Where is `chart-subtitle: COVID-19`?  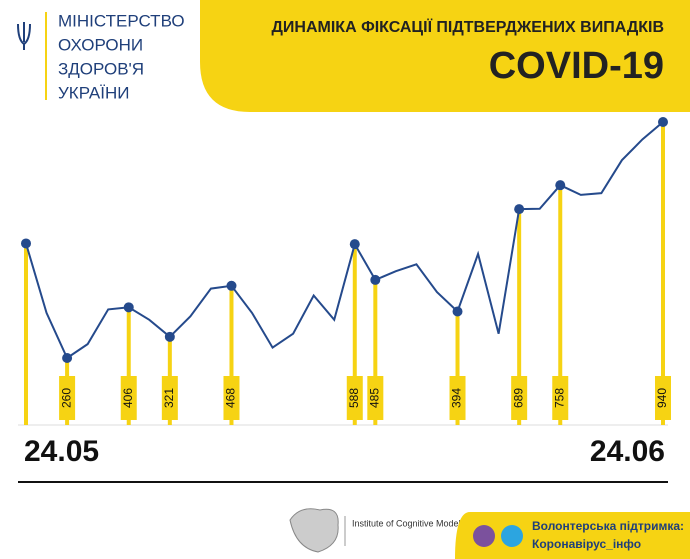
chart-subtitle: COVID-19 is located at coordinates (576, 66).